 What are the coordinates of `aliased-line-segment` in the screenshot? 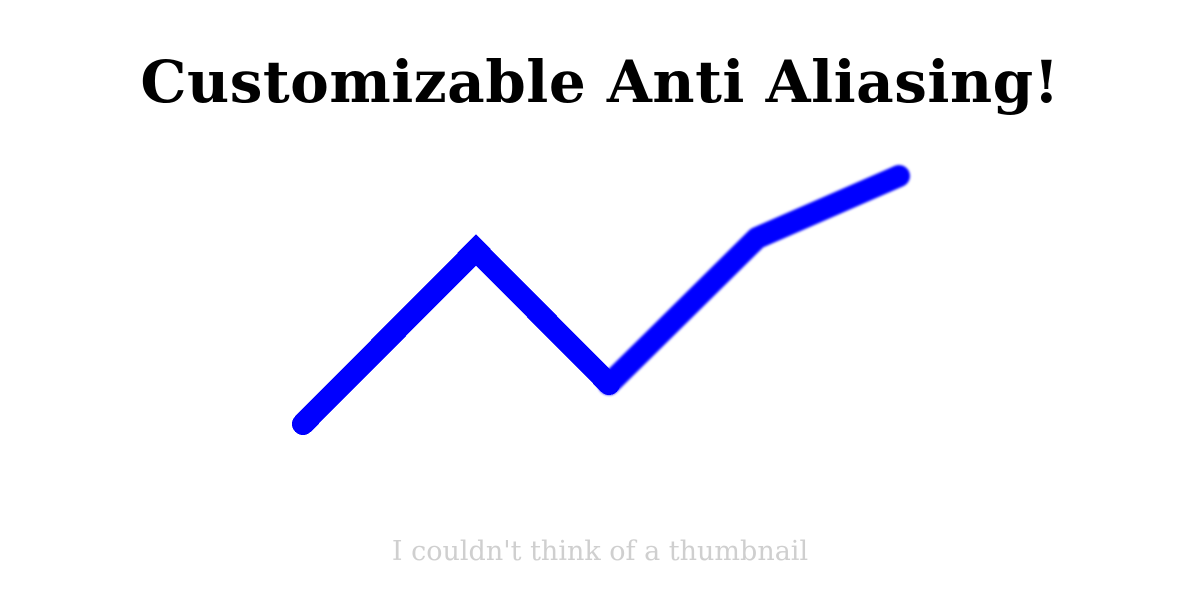 It's located at (456, 334).